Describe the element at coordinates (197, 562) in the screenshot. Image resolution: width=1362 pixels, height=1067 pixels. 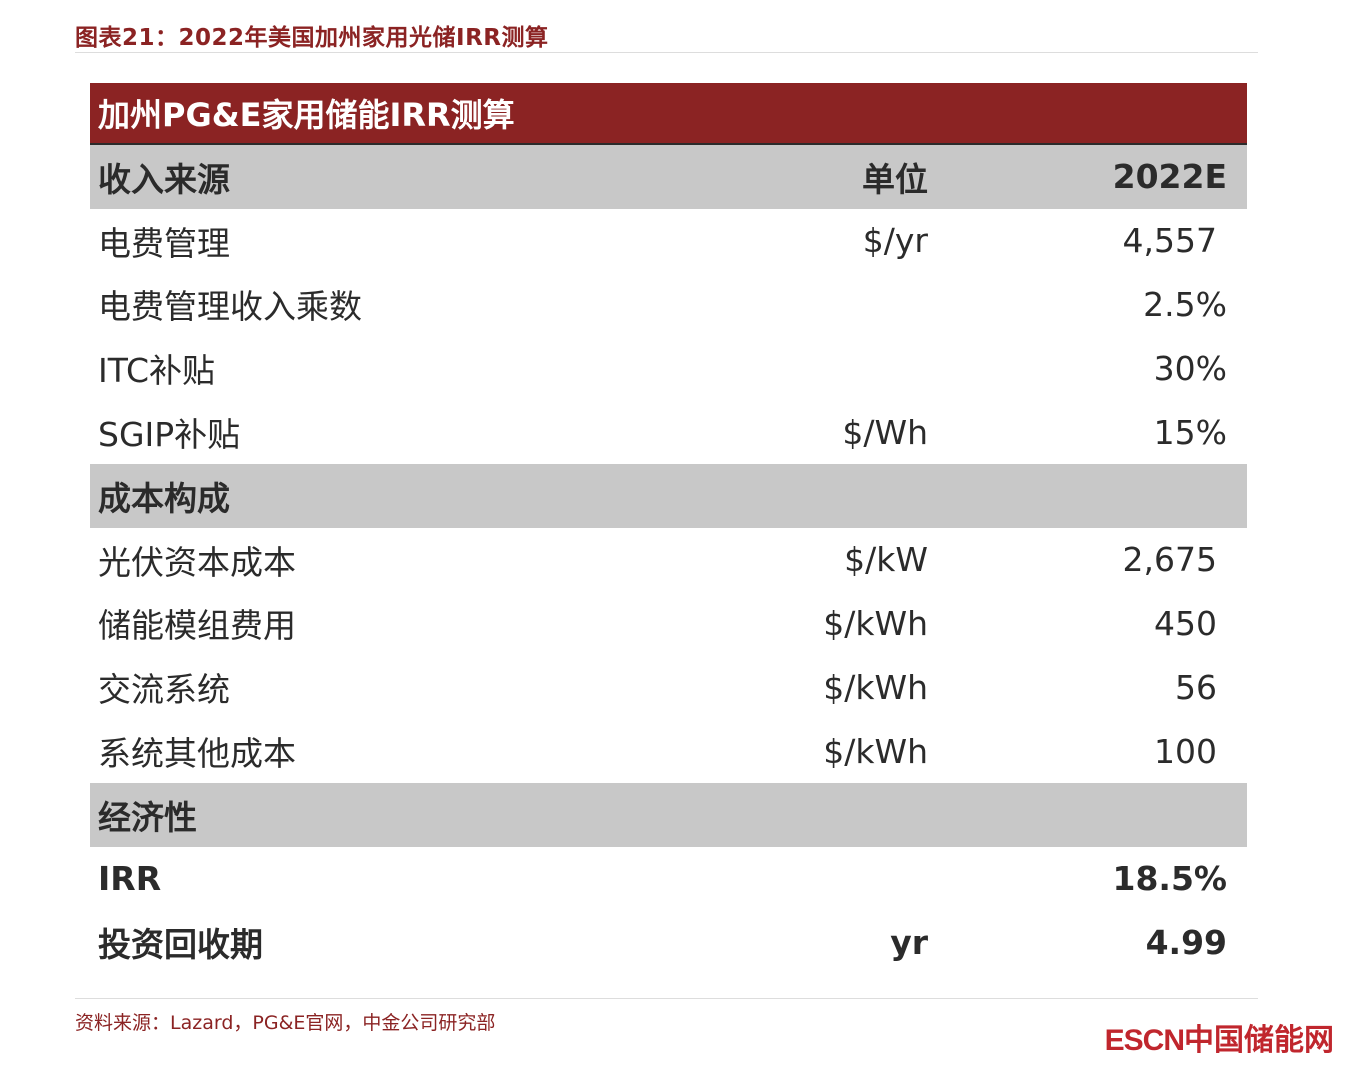
I see `row-label: 光伏资本成本` at that location.